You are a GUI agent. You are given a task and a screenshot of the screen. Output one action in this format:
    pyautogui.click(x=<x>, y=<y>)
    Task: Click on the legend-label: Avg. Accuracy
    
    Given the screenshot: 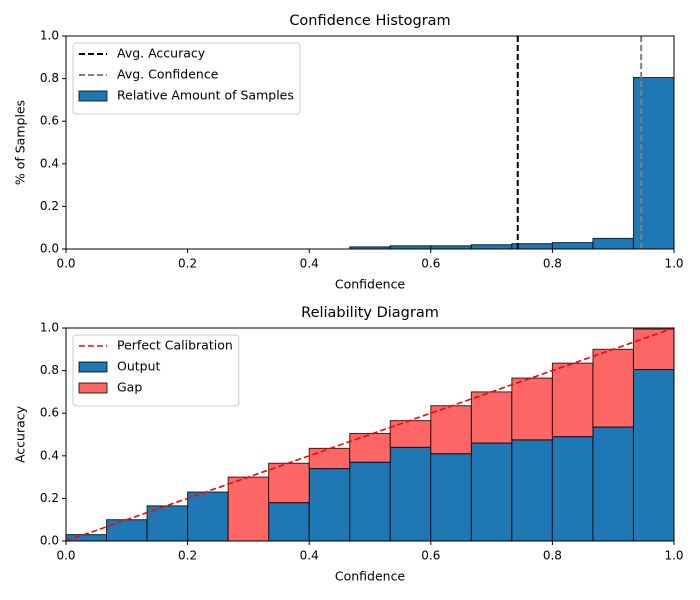 What is the action you would take?
    pyautogui.click(x=161, y=53)
    